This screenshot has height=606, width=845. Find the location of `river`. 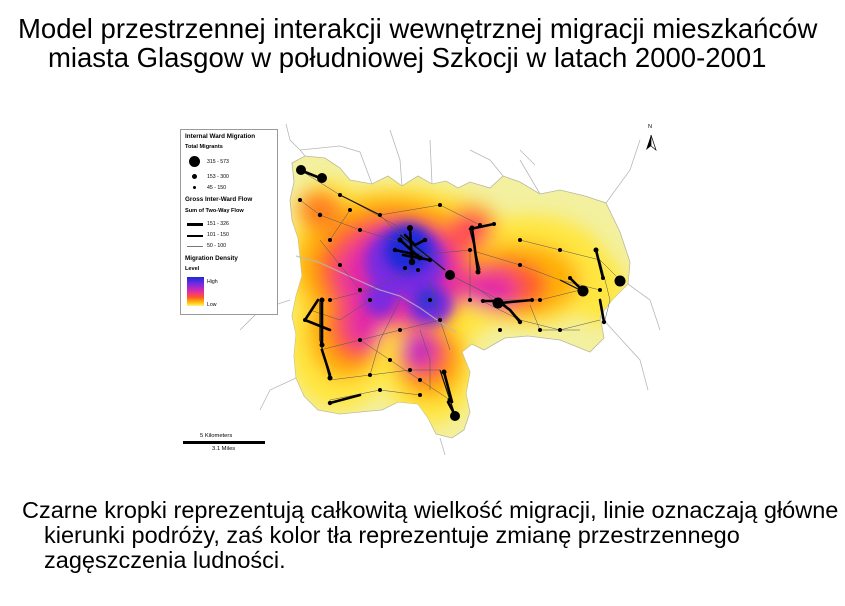

river is located at coordinates (376, 294).